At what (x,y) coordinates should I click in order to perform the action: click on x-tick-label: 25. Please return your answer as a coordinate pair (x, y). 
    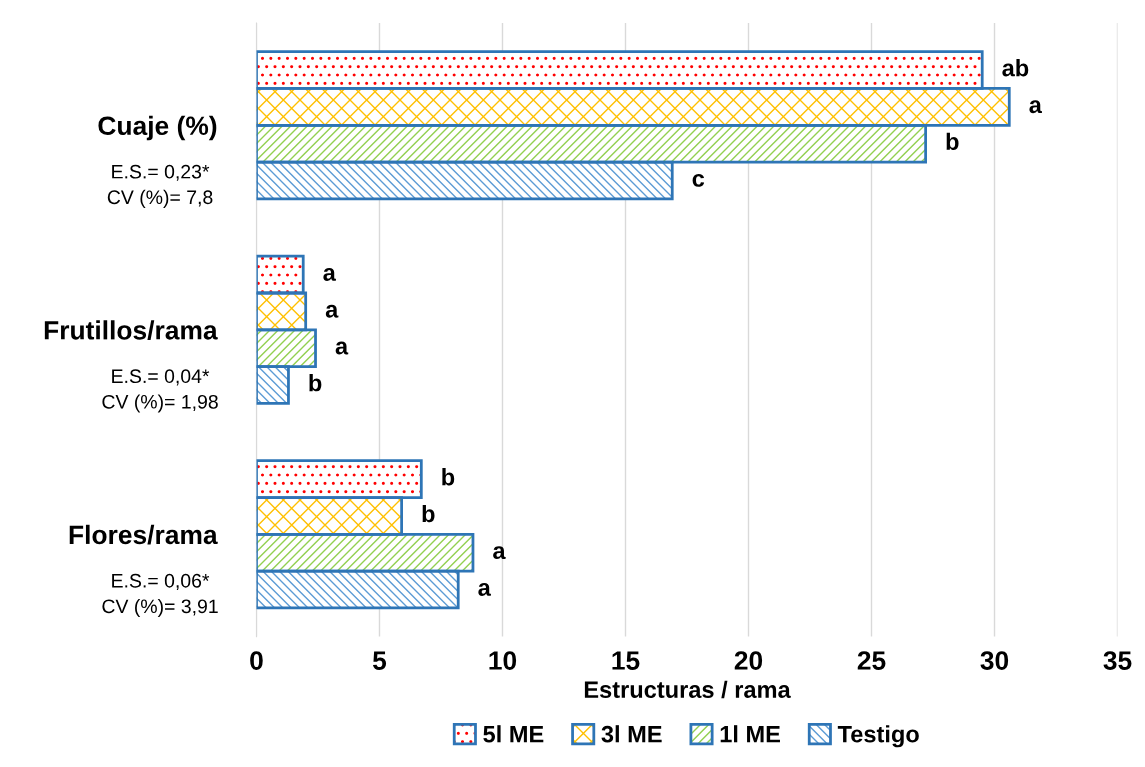
    Looking at the image, I should click on (871, 660).